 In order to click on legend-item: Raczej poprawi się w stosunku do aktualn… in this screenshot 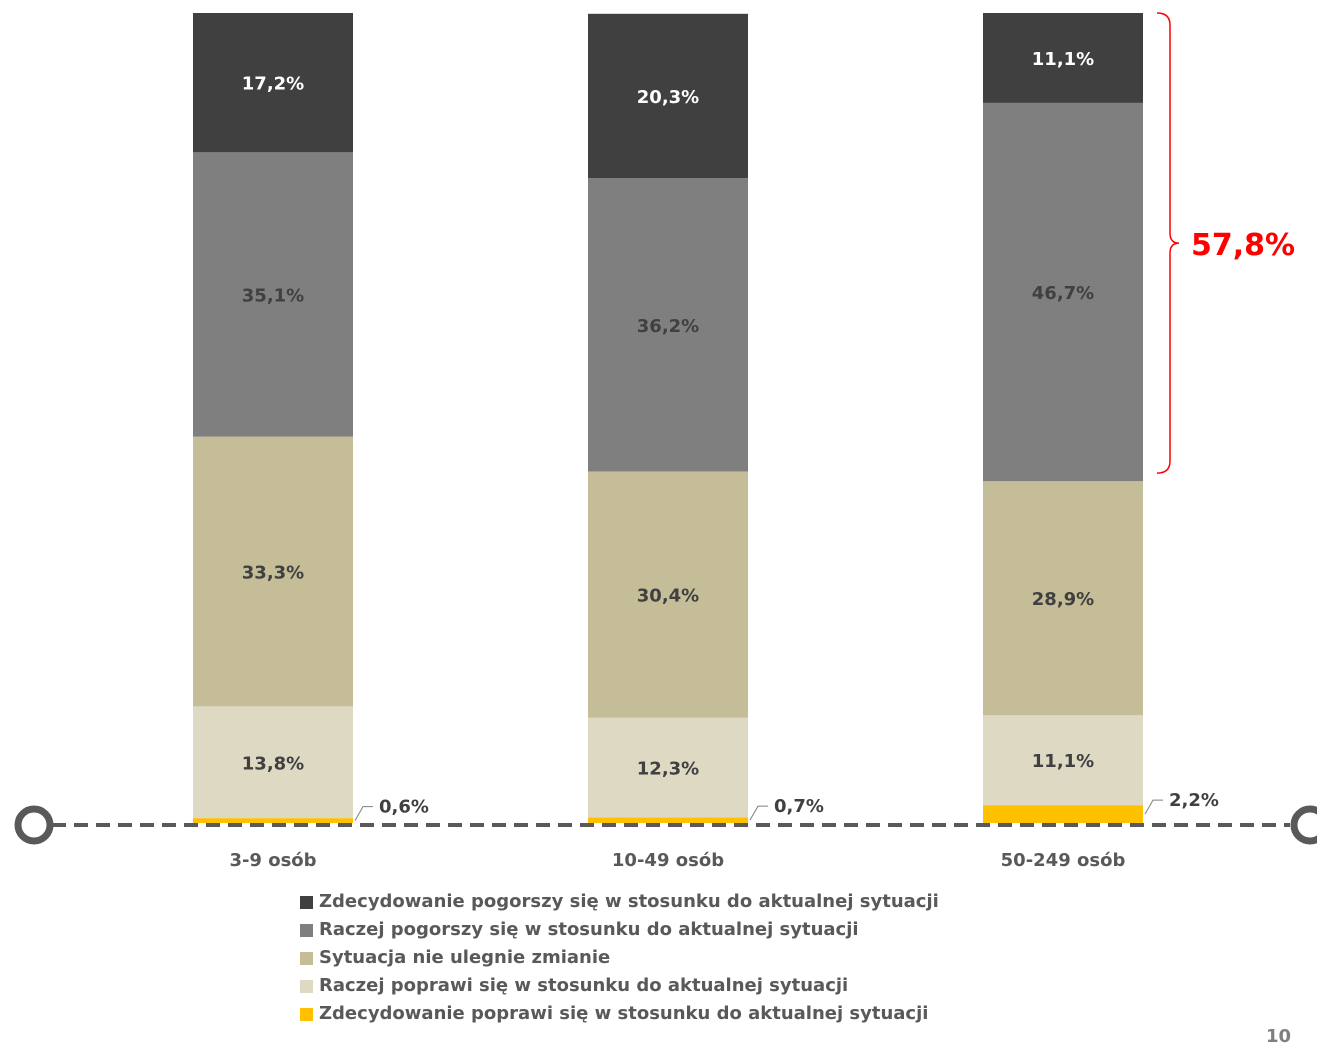, I will do `click(619, 986)`.